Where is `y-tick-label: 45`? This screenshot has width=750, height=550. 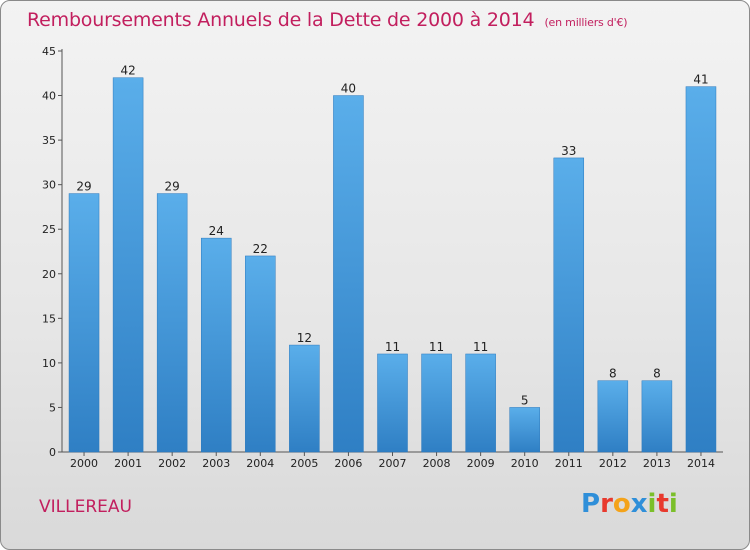
y-tick-label: 45 is located at coordinates (49, 51).